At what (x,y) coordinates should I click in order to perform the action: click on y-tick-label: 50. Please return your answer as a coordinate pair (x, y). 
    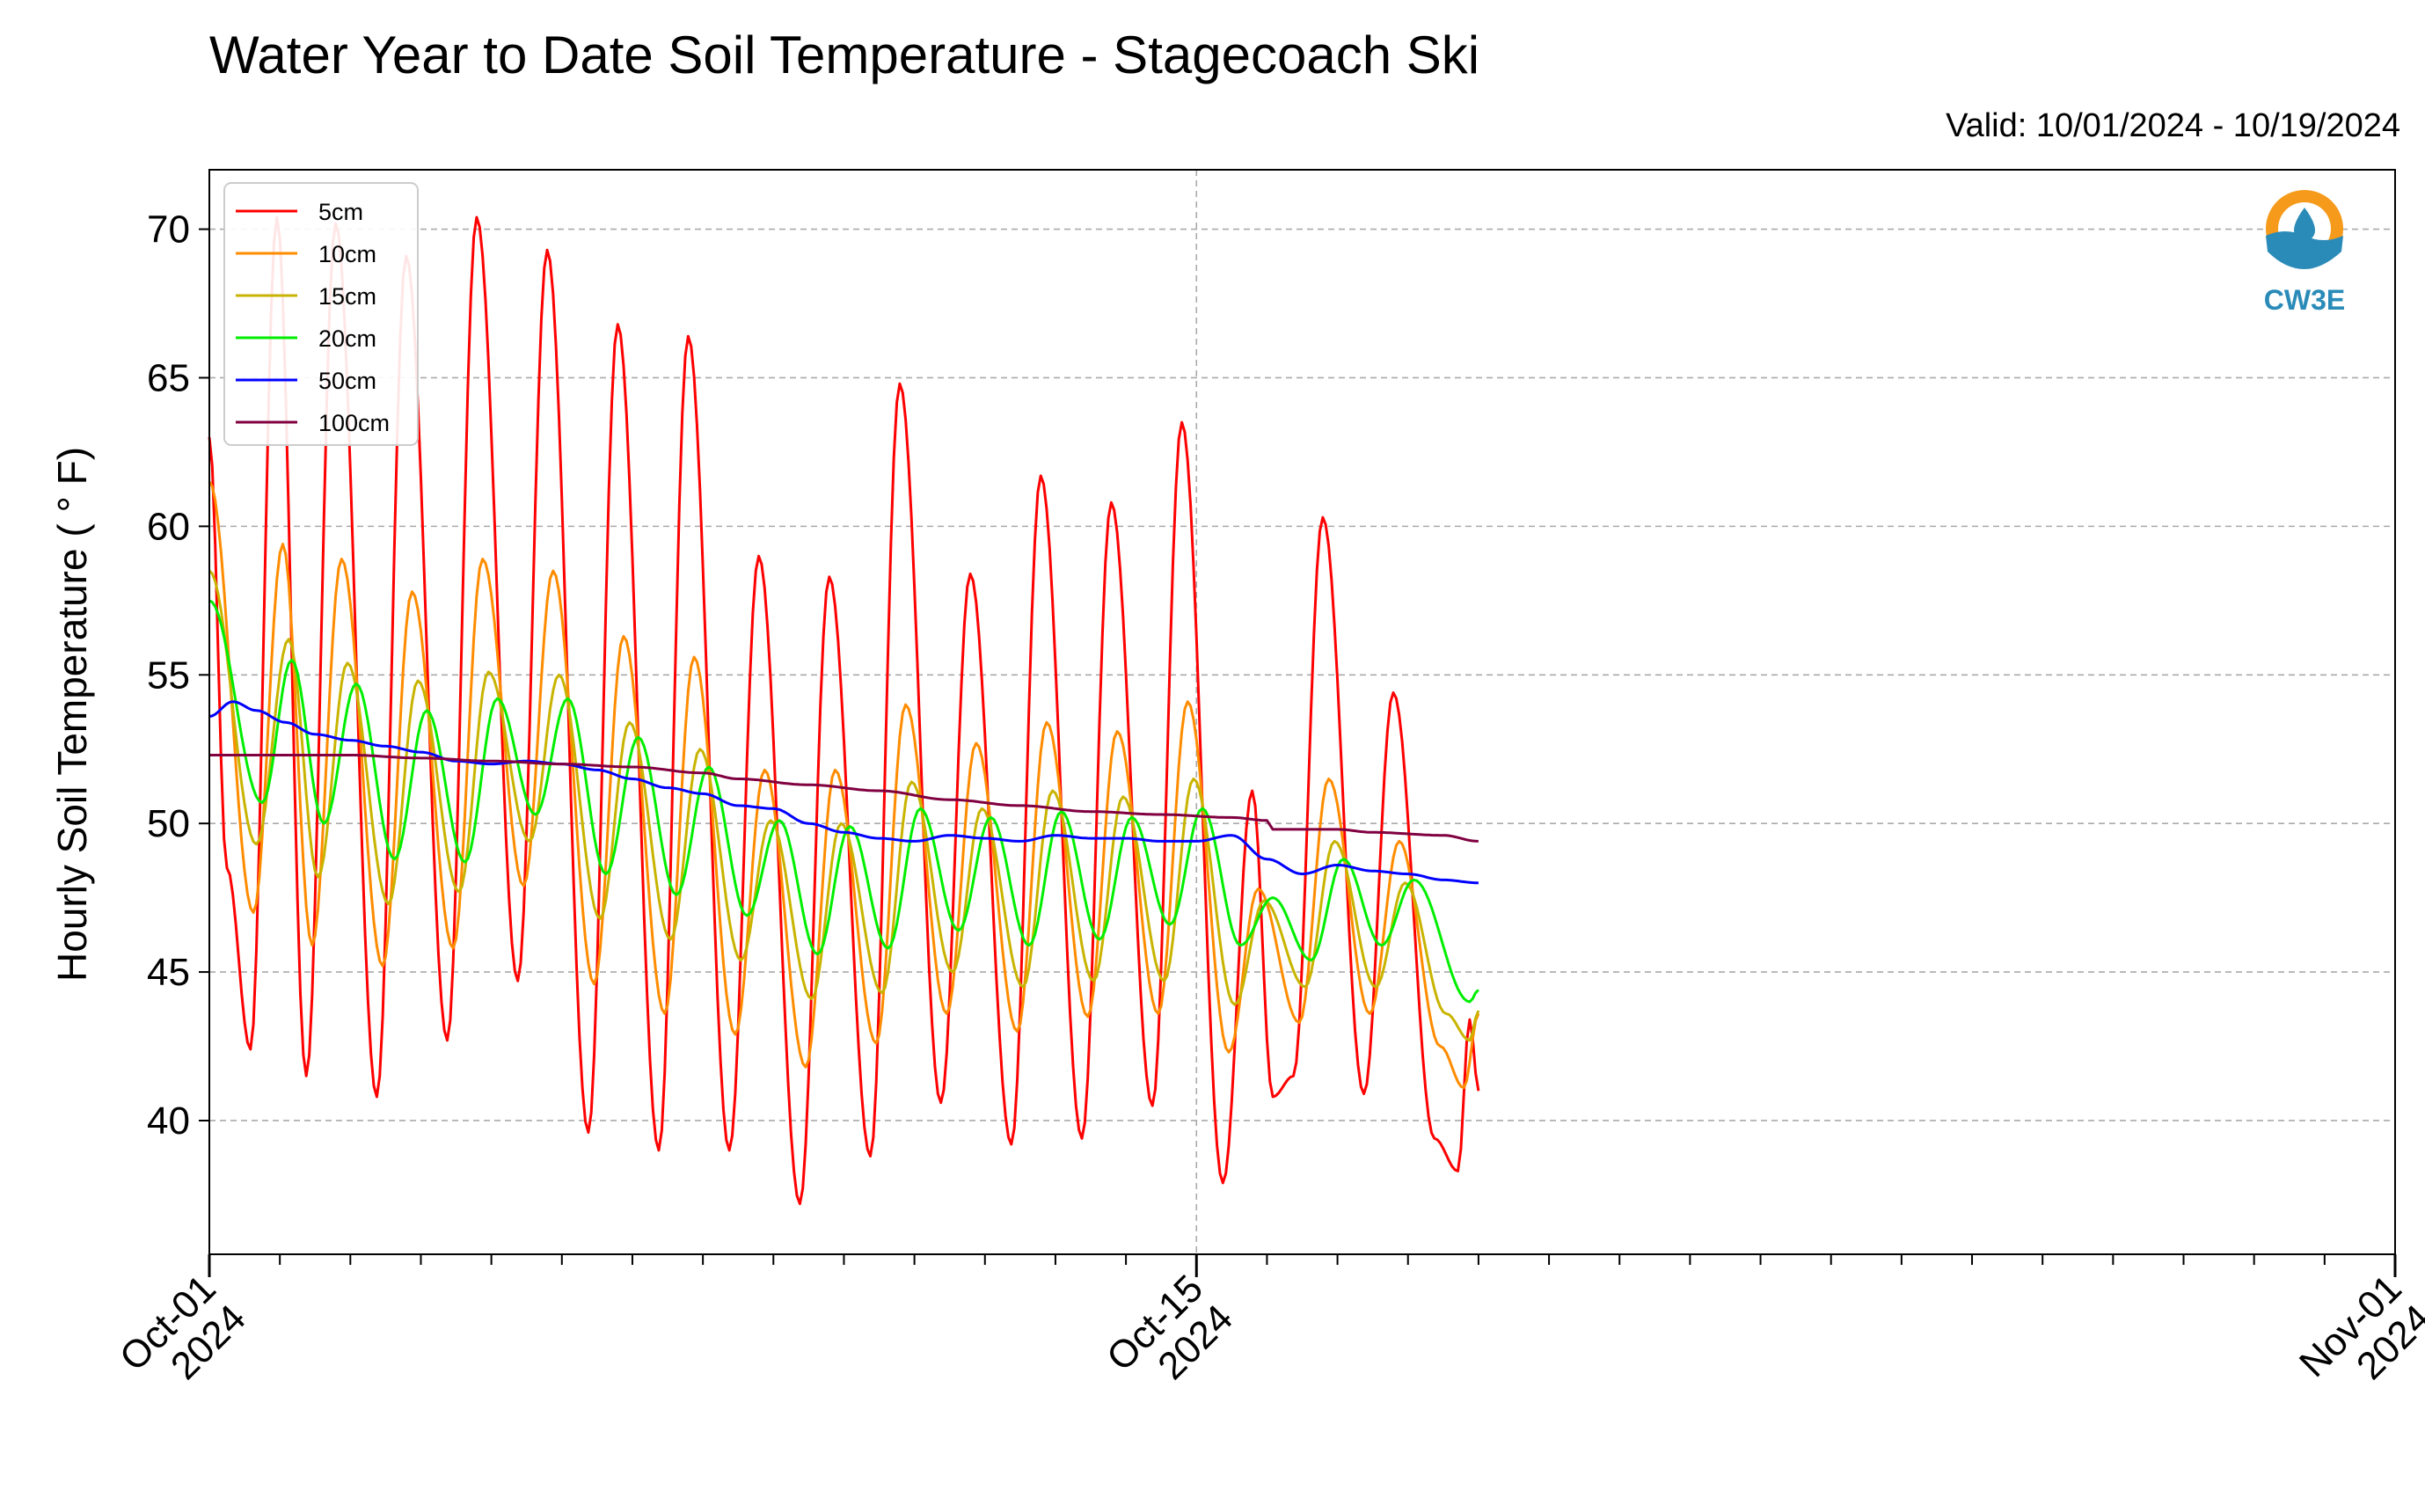
    Looking at the image, I should click on (168, 823).